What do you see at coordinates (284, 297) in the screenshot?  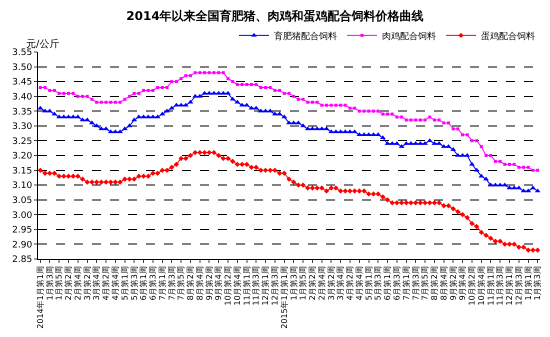 I see `x-tick-label: 2015年1月第1周` at bounding box center [284, 297].